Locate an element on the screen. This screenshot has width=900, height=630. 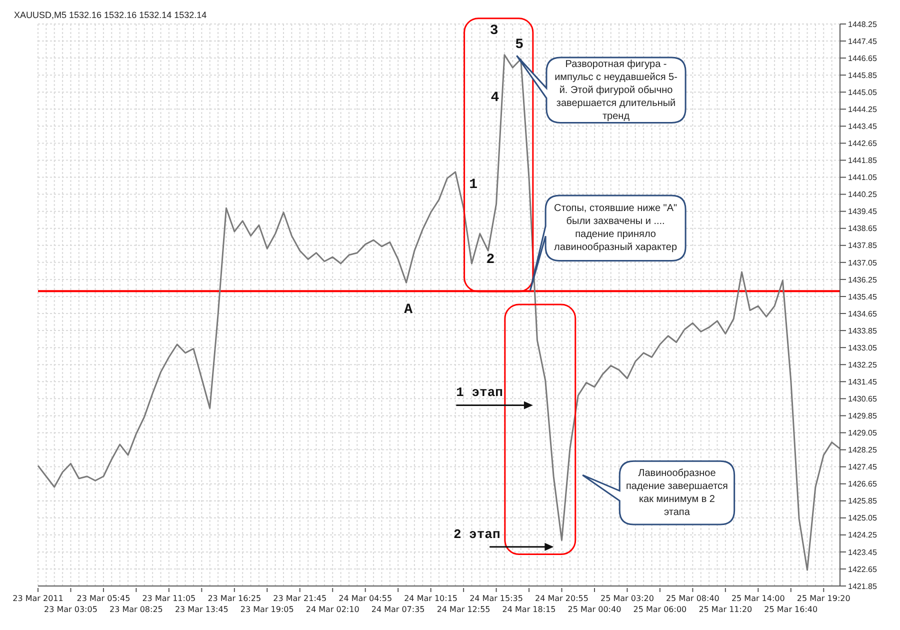
x-tick-label: 25 Mar 14:00 is located at coordinates (758, 598).